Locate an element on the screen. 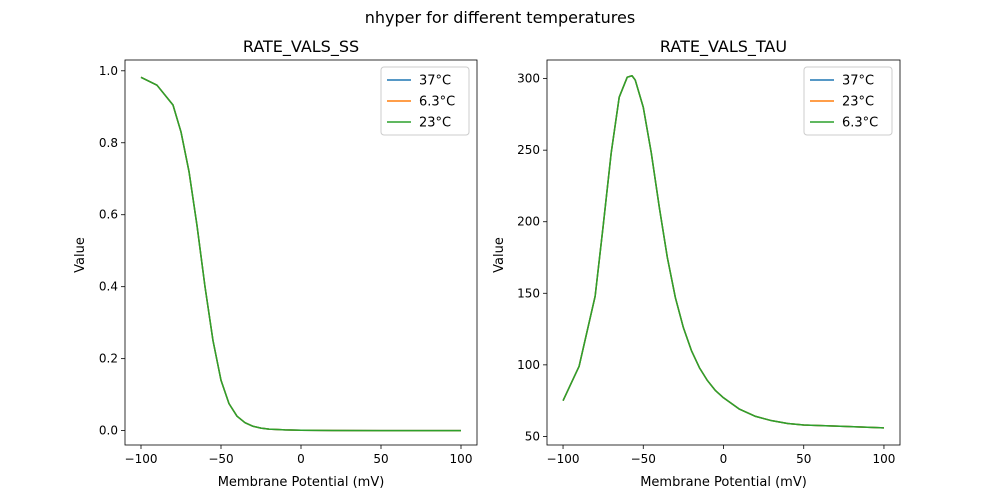 This screenshot has width=1000, height=500. y-tick-label: 0.8 is located at coordinates (108, 143).